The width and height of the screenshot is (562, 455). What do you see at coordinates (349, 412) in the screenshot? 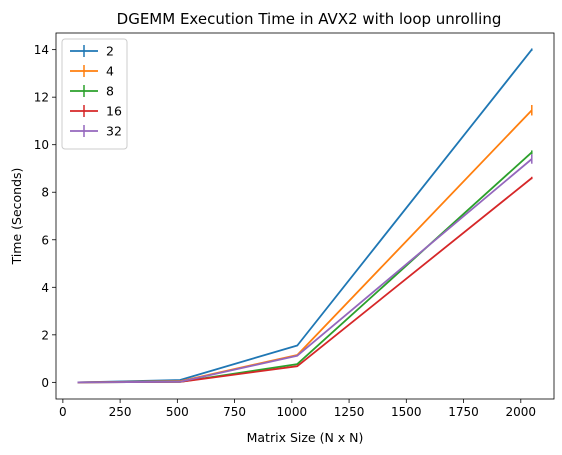
I see `x-tick-label: 1250` at bounding box center [349, 412].